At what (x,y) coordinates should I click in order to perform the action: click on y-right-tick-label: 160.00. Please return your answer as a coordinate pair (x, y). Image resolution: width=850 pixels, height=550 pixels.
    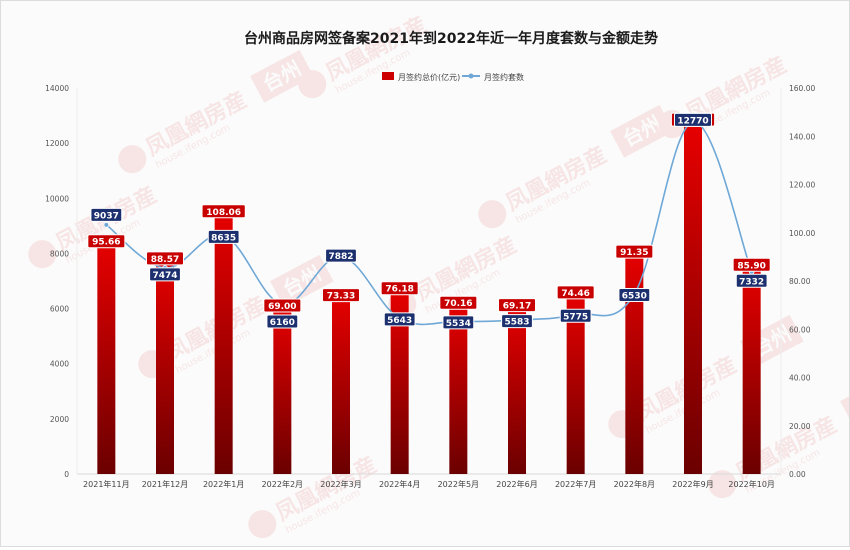
    Looking at the image, I should click on (802, 88).